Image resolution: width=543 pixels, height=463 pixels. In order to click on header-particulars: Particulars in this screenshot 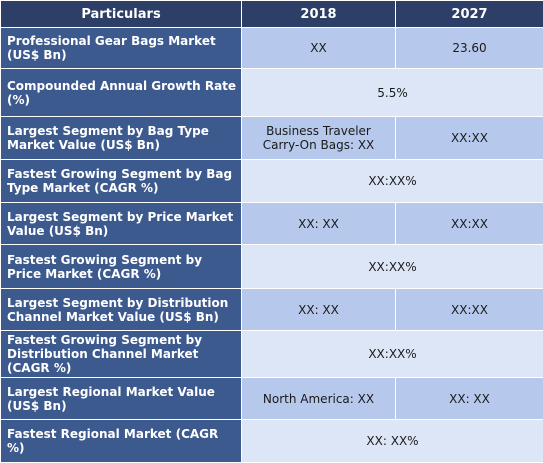, I will do `click(121, 14)`.